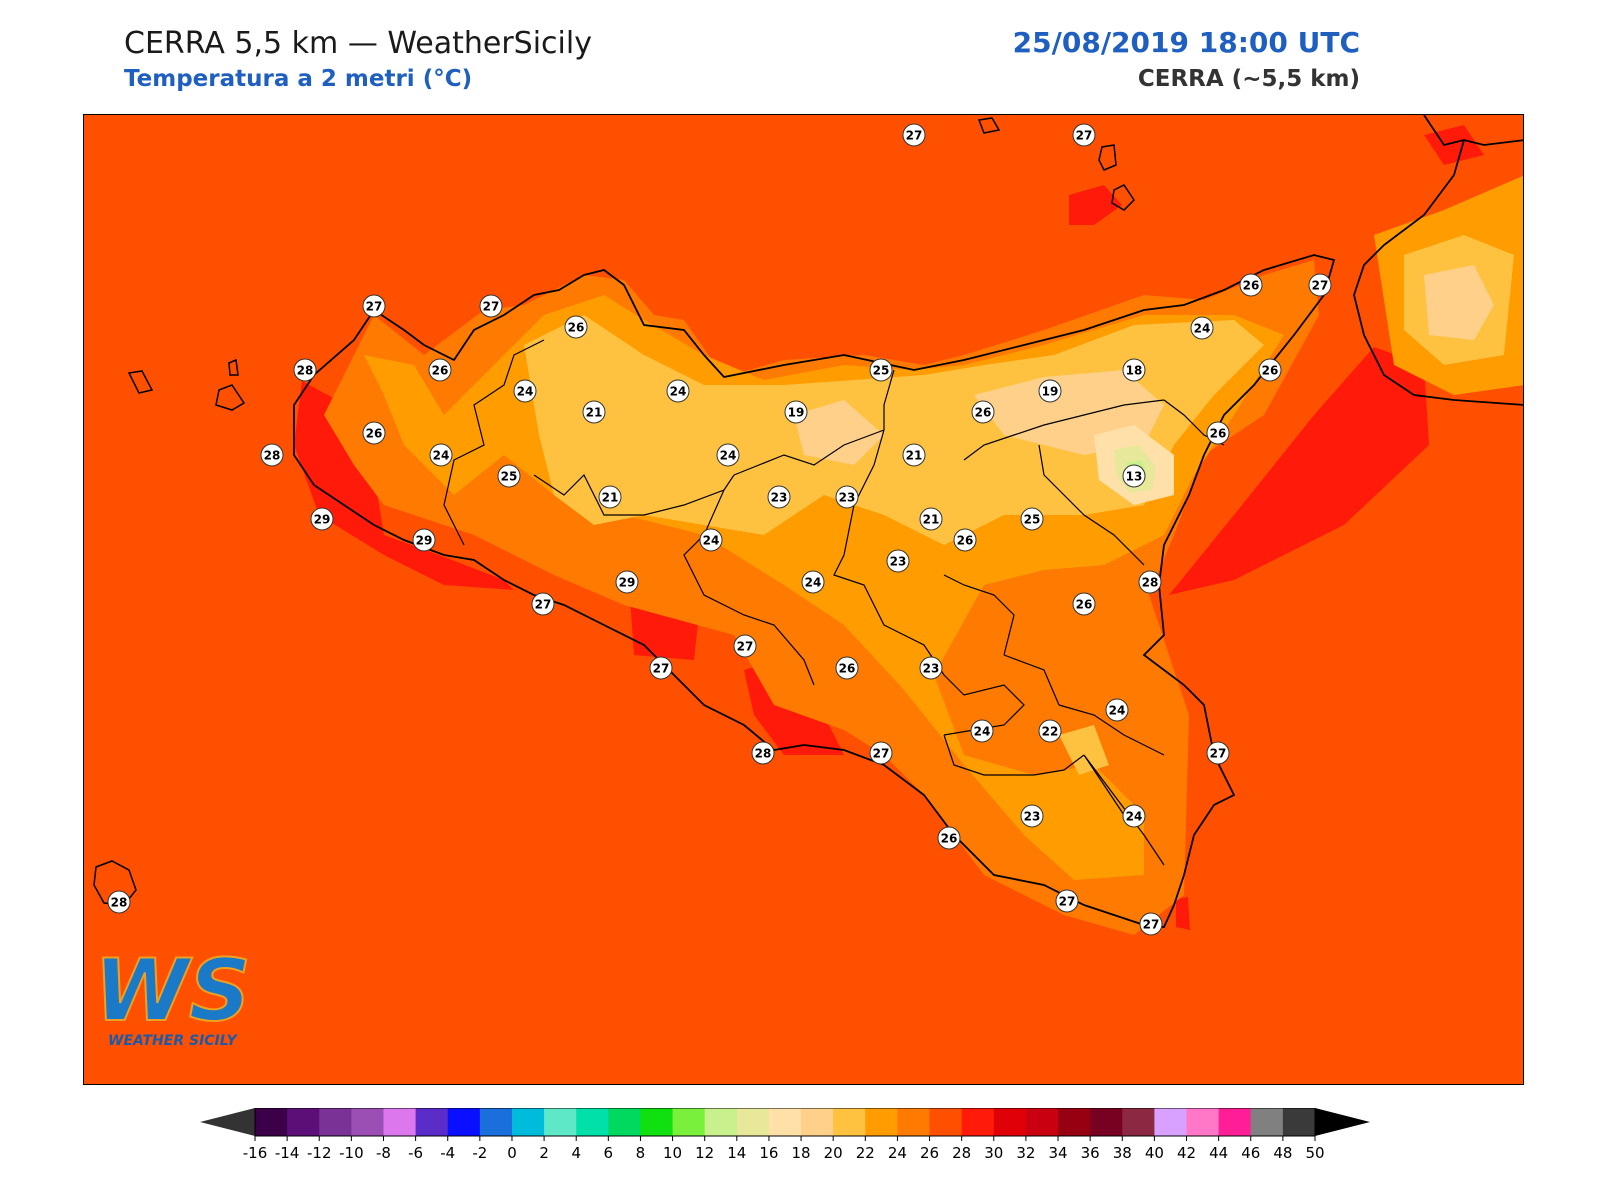  What do you see at coordinates (609, 1153) in the screenshot?
I see `colorbar-tick-label: 6` at bounding box center [609, 1153].